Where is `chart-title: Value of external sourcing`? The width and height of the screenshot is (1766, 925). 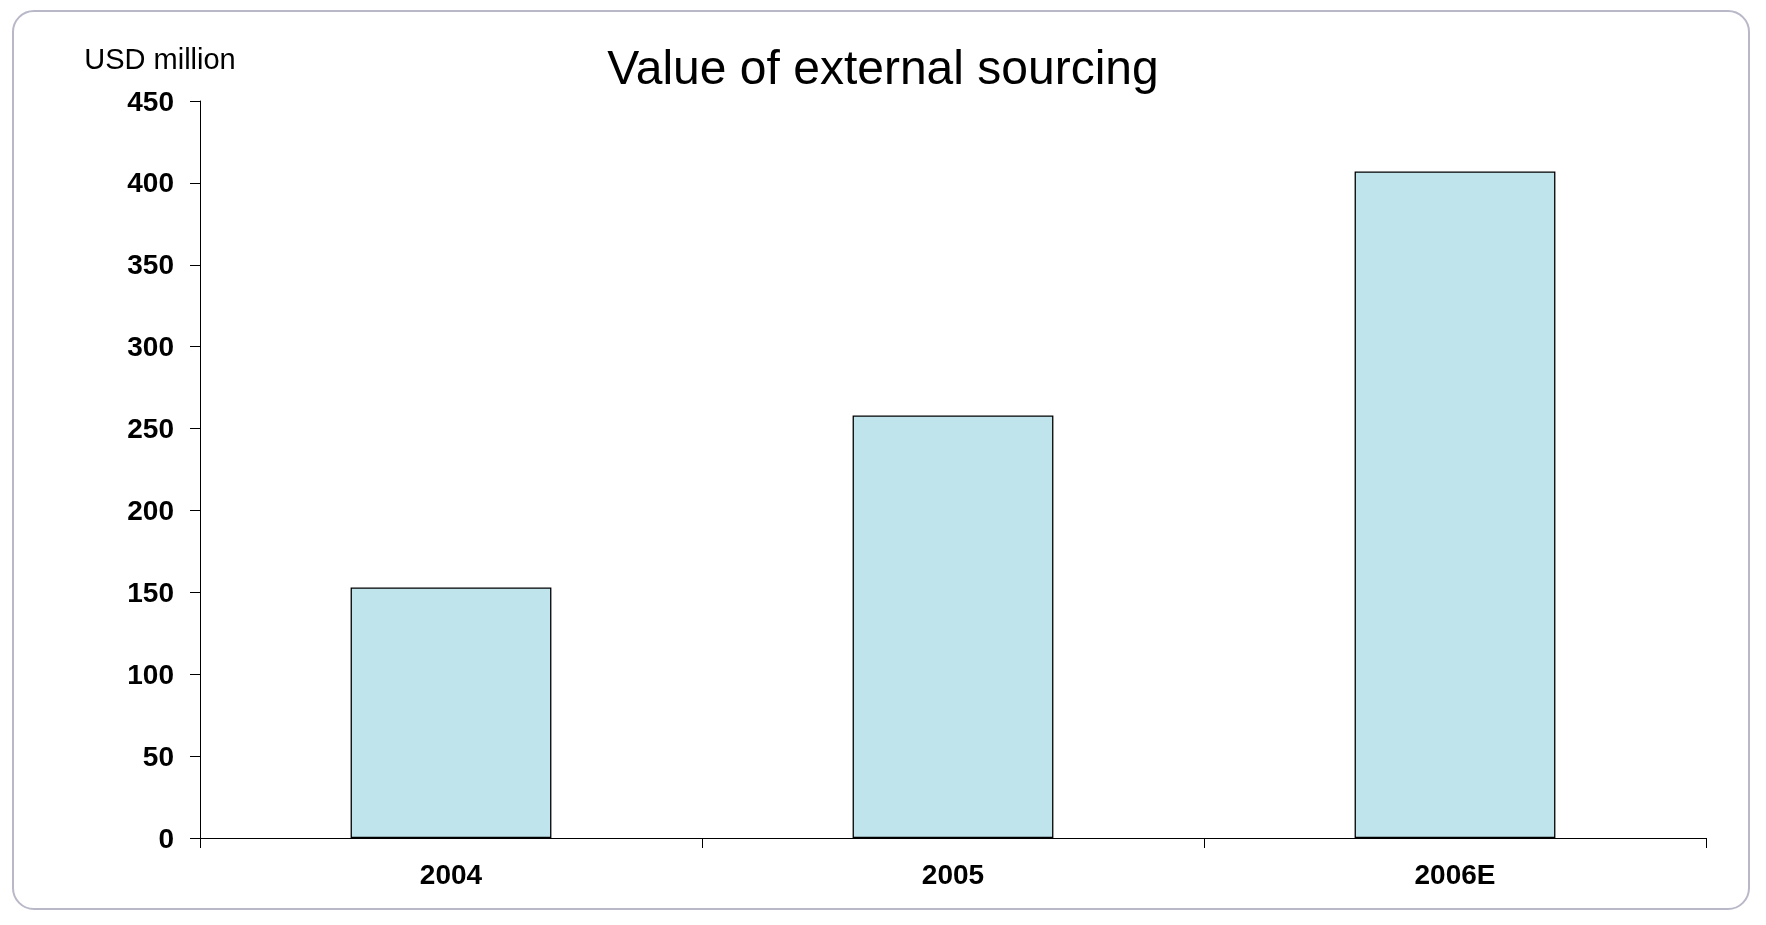
chart-title: Value of external sourcing is located at coordinates (883, 67).